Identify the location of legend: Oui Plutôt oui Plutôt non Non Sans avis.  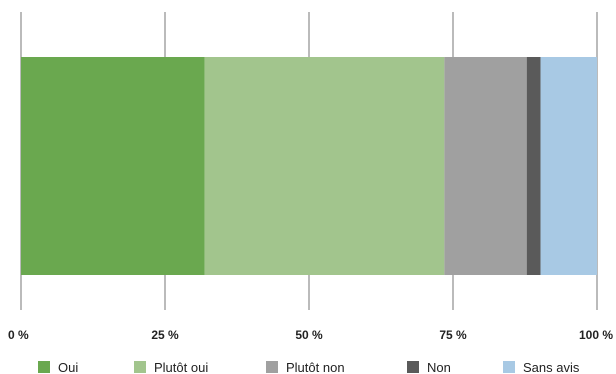
(309, 367).